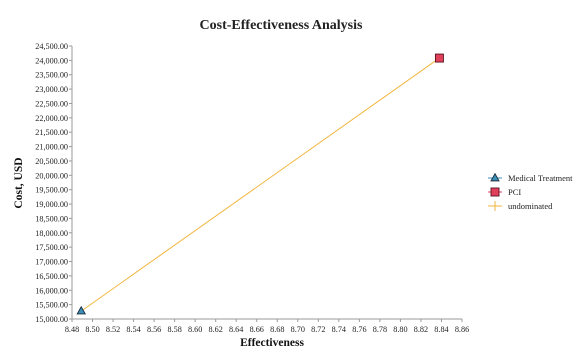 The width and height of the screenshot is (587, 349). Describe the element at coordinates (421, 329) in the screenshot. I see `x-tick-label: 8.82` at that location.